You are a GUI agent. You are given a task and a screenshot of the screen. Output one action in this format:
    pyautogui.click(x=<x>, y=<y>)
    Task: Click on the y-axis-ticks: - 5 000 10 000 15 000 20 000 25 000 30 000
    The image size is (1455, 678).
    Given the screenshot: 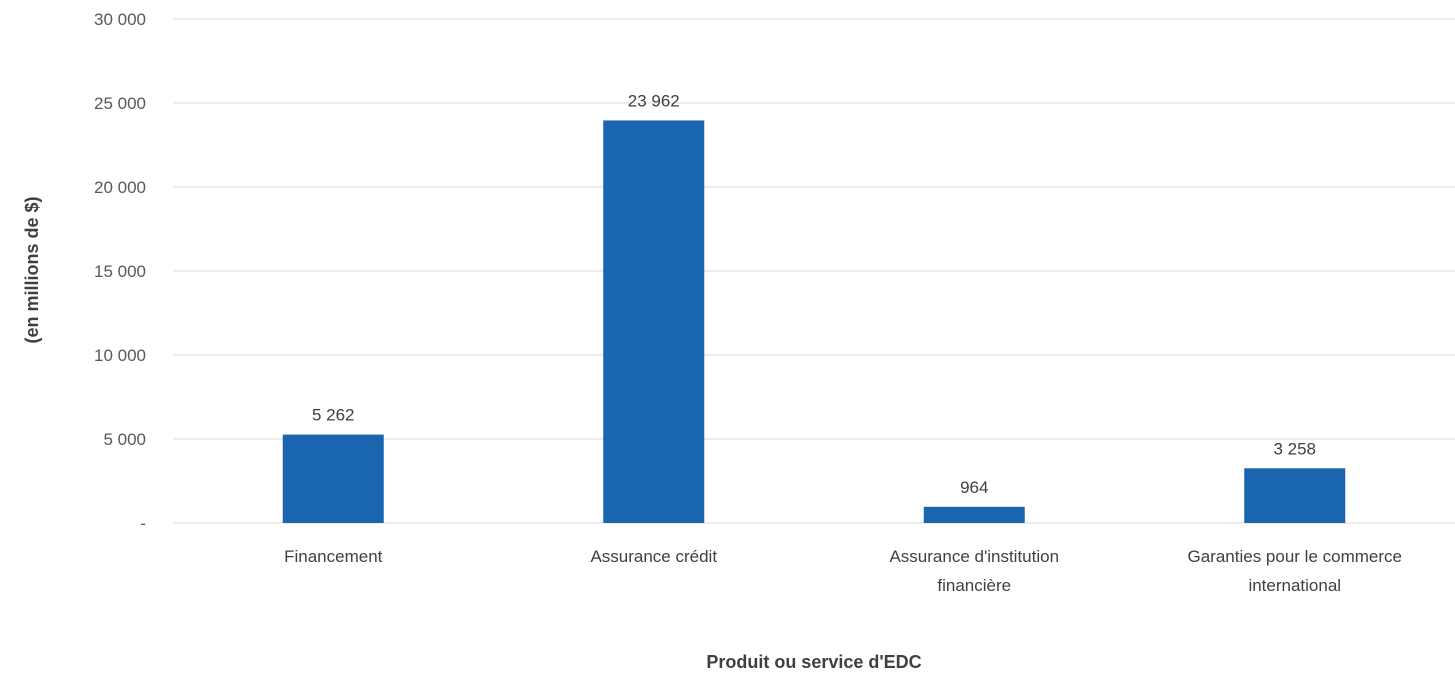 What is the action you would take?
    pyautogui.click(x=120, y=271)
    